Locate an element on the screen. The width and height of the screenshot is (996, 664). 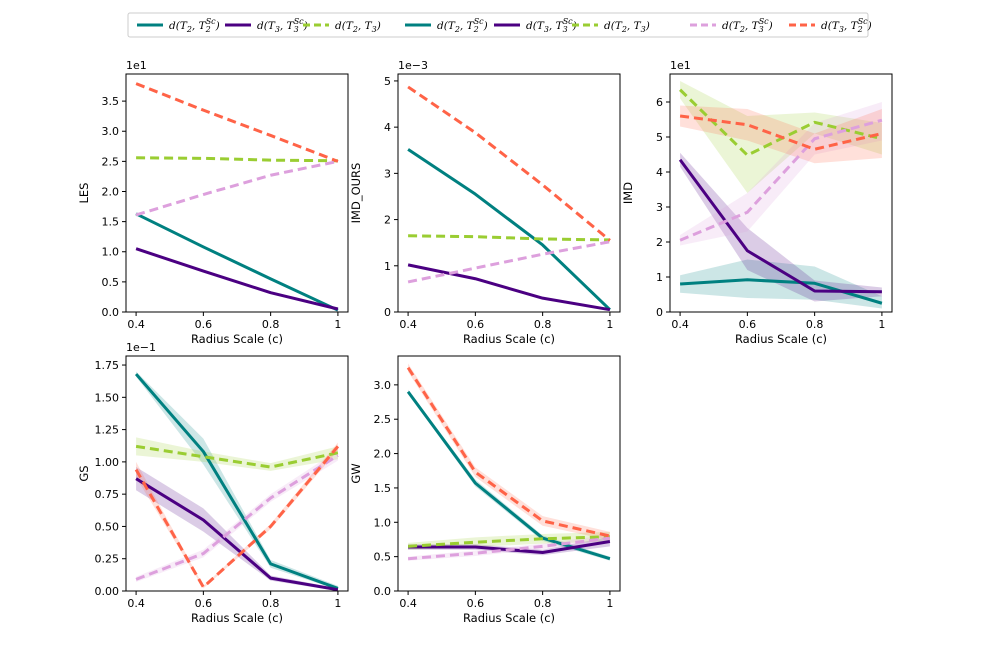
y-tick-label: 0.00 is located at coordinates (107, 591).